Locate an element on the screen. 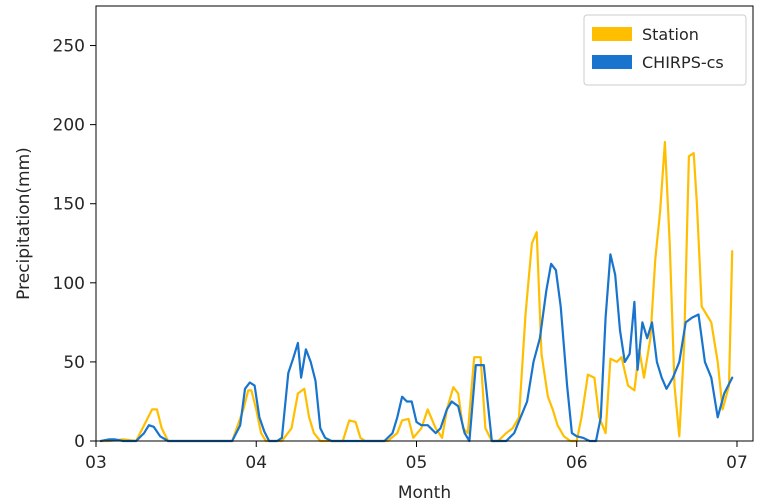 The height and width of the screenshot is (503, 767). y-tick-label: 50 is located at coordinates (74, 363).